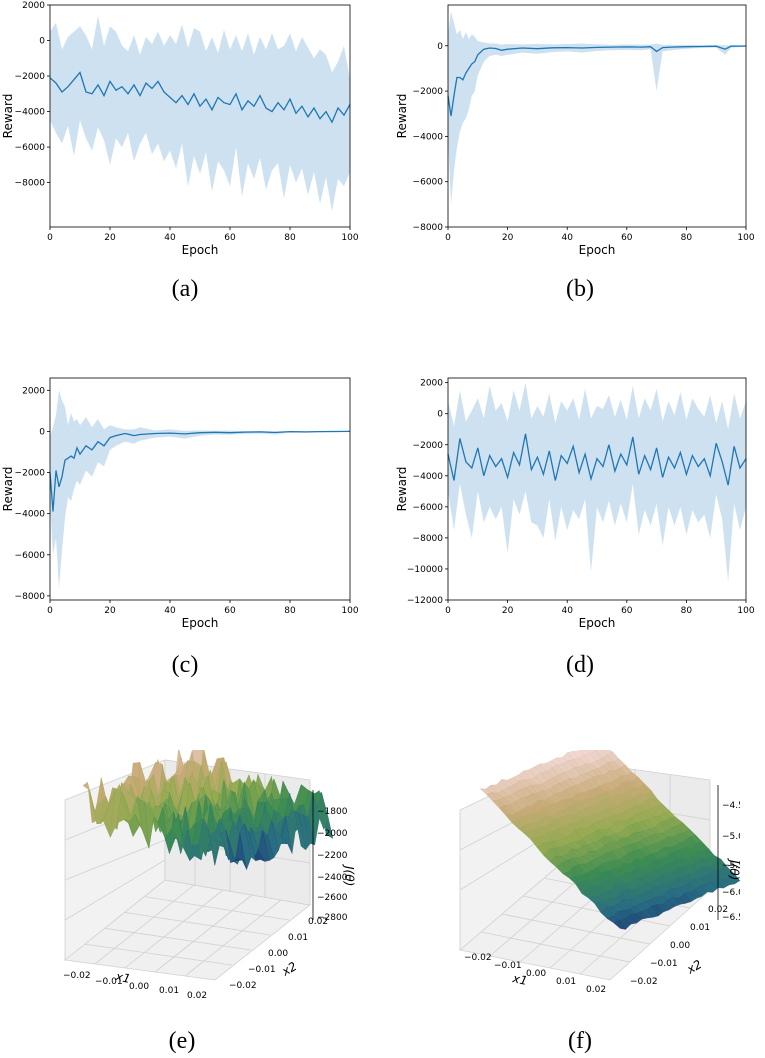  What do you see at coordinates (262, 970) in the screenshot?
I see `y-tick: −0.01` at bounding box center [262, 970].